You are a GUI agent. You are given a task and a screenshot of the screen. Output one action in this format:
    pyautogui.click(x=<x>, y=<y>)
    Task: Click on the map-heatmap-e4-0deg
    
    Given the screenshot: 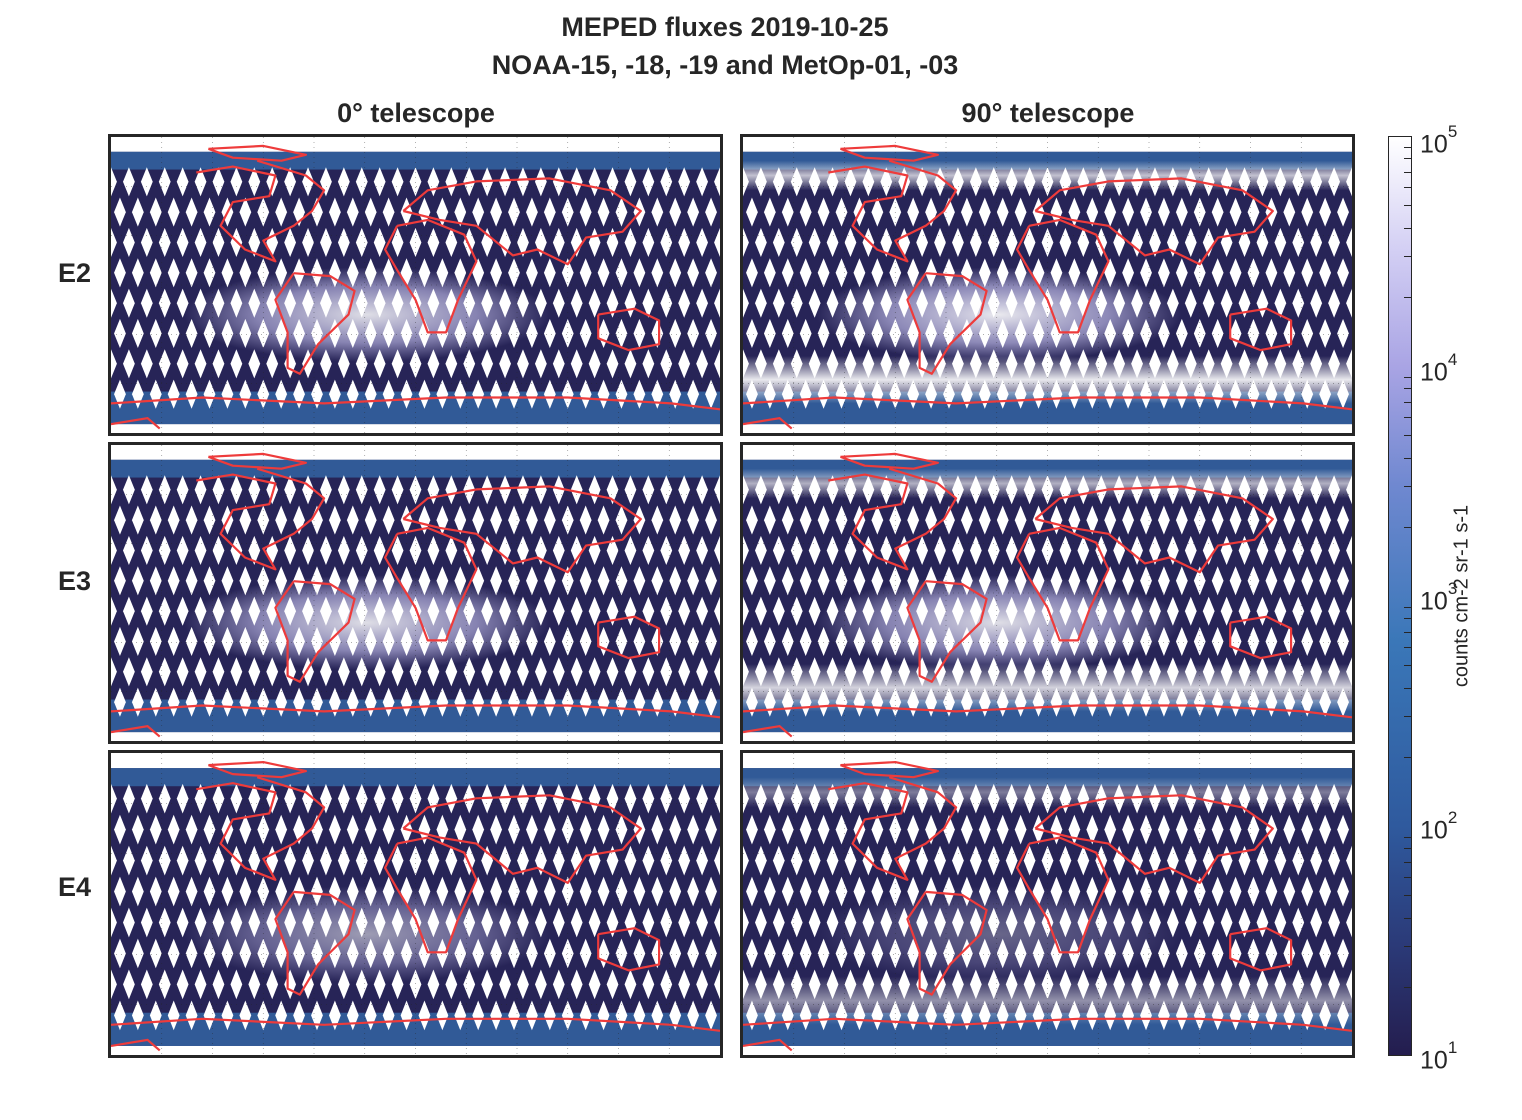 What is the action you would take?
    pyautogui.click(x=415, y=904)
    